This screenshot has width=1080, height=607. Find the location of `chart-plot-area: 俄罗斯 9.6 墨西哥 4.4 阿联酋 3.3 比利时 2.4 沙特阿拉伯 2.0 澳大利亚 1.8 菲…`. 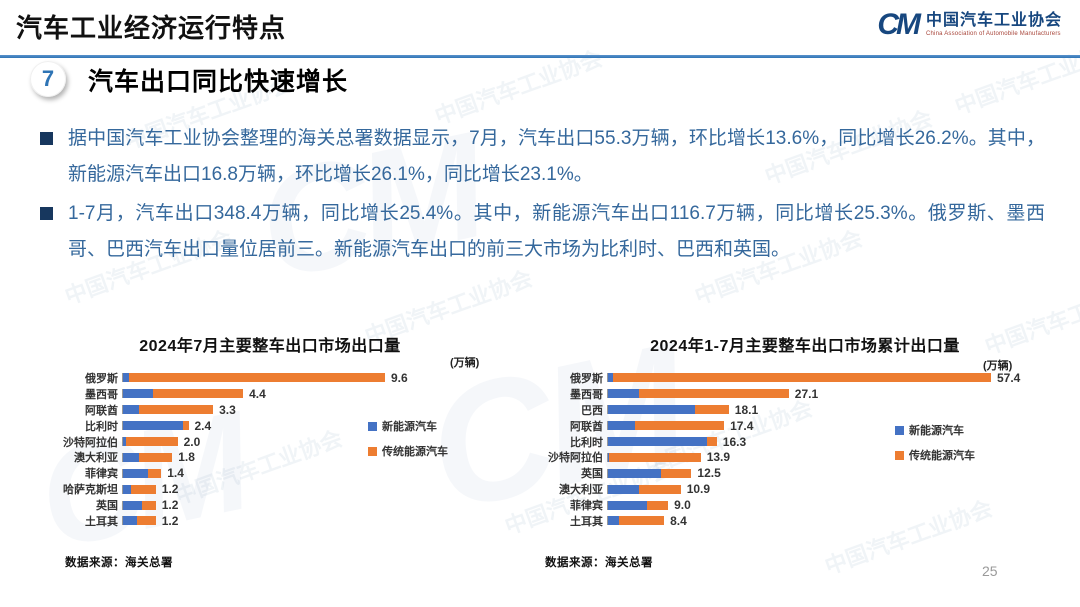

chart-plot-area: 俄罗斯 9.6 墨西哥 4.4 阿联酋 3.3 比利时 2.4 沙特阿拉伯 2.0 澳大利亚 1.8 菲… is located at coordinates (295, 449).